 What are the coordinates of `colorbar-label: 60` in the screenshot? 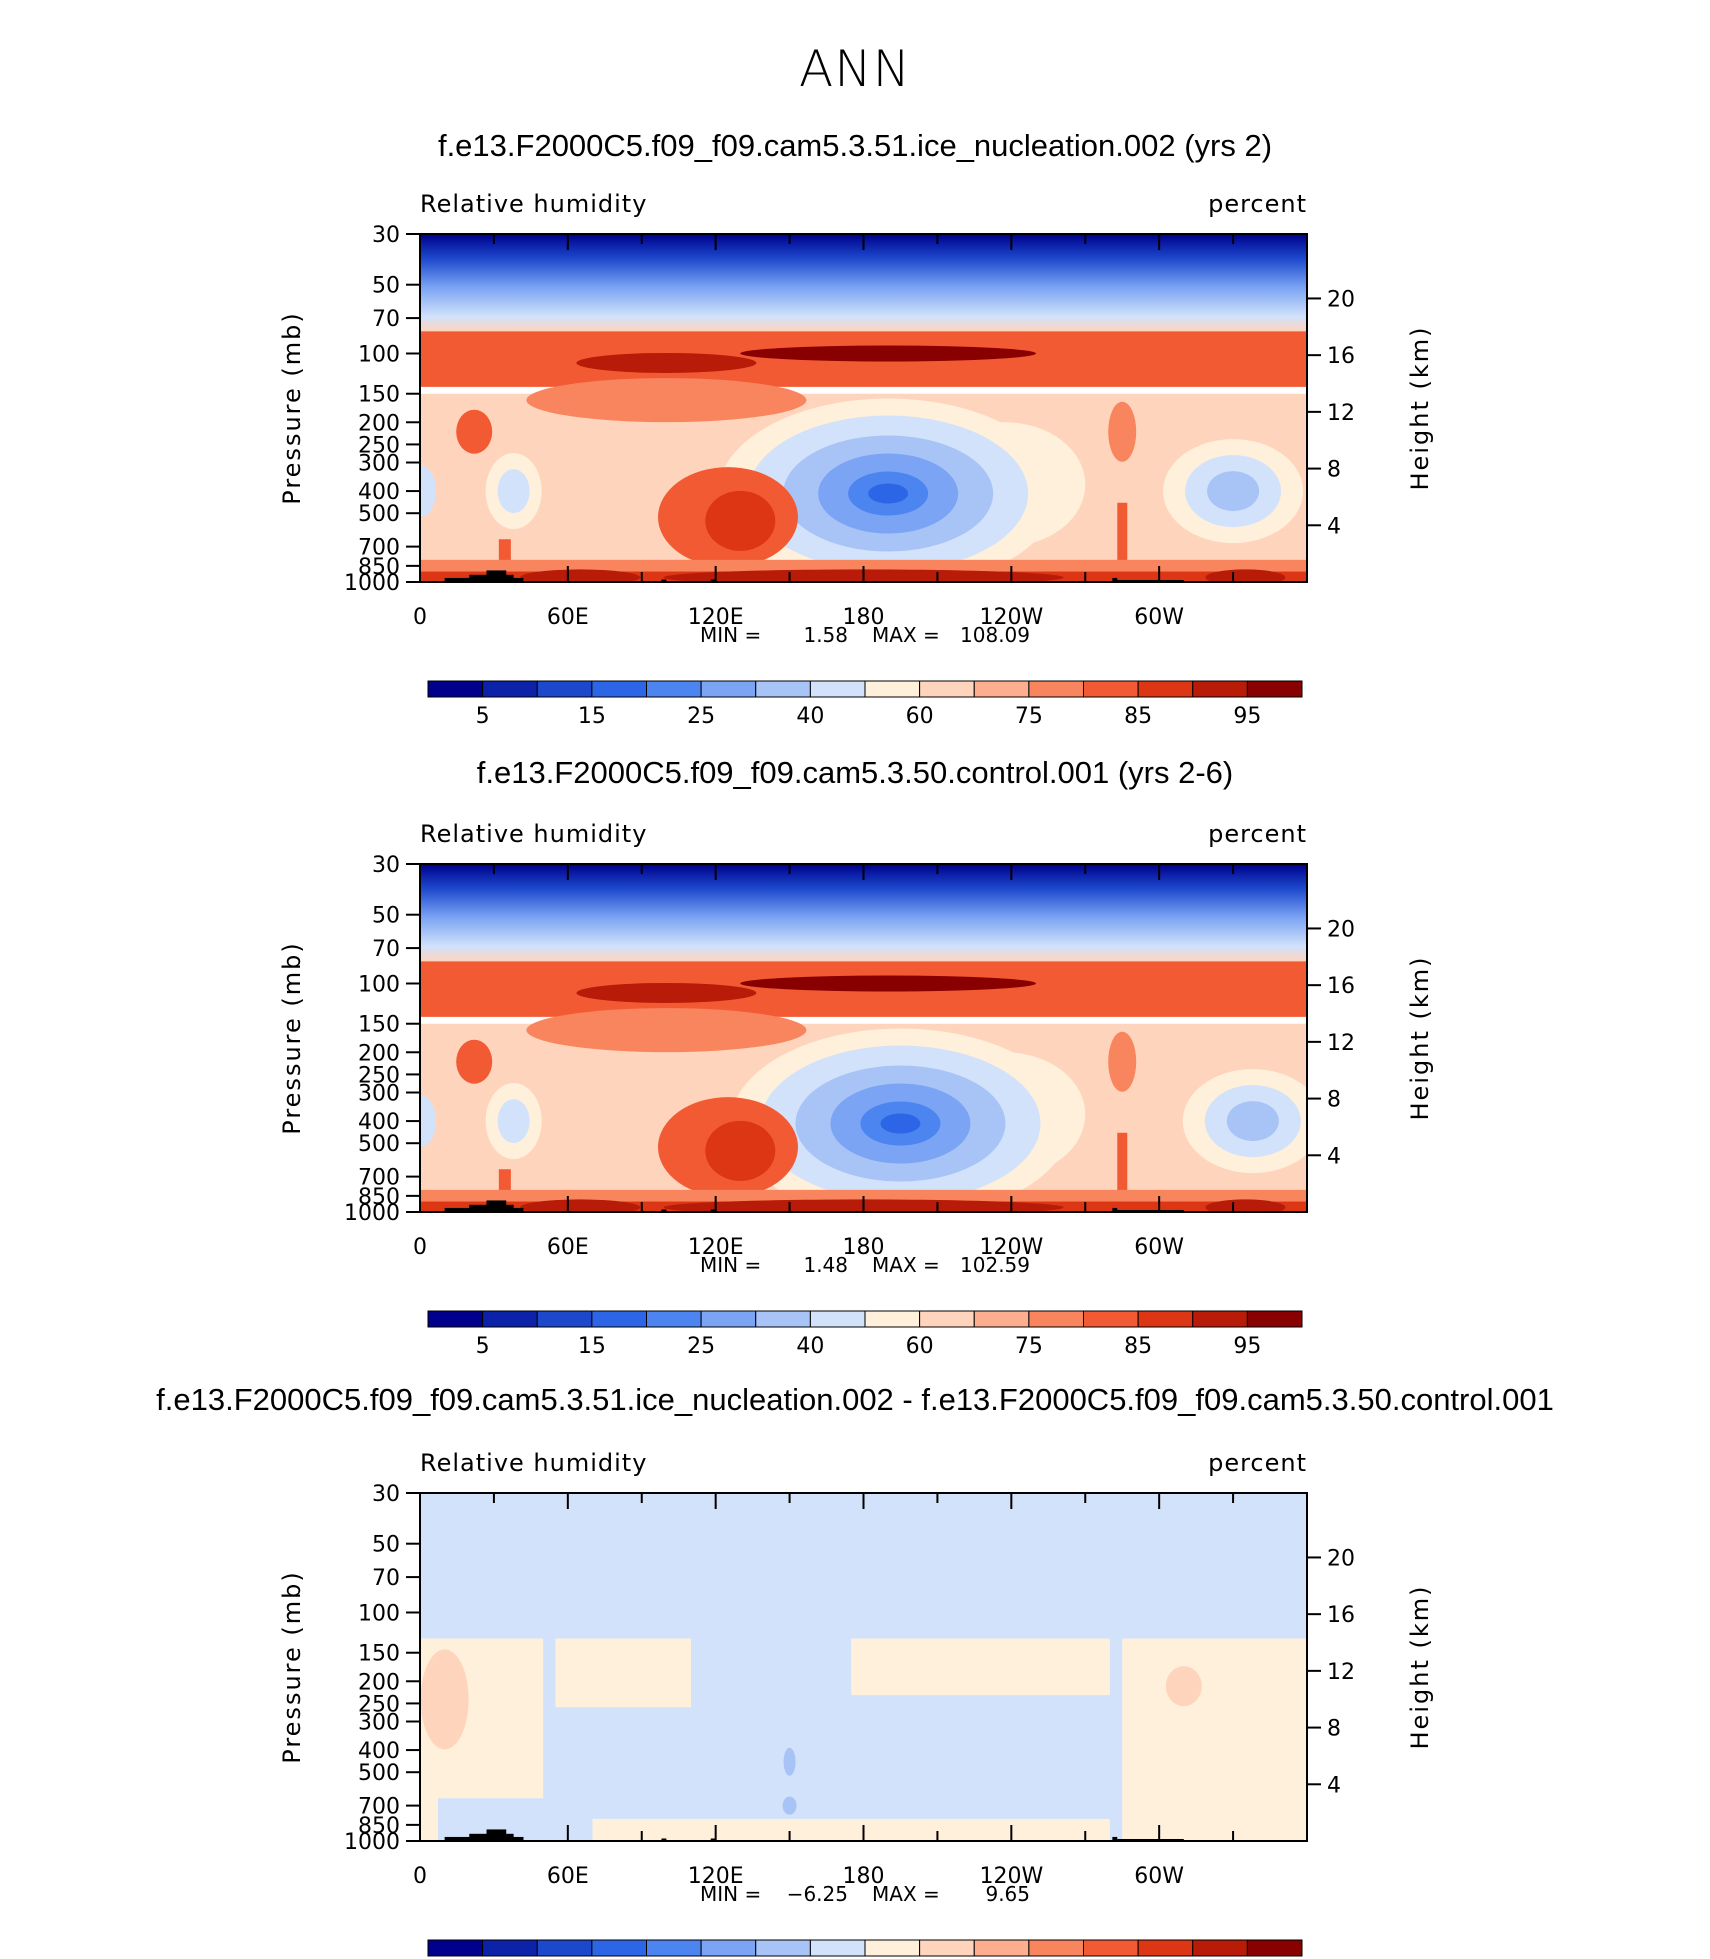 It's located at (920, 1346).